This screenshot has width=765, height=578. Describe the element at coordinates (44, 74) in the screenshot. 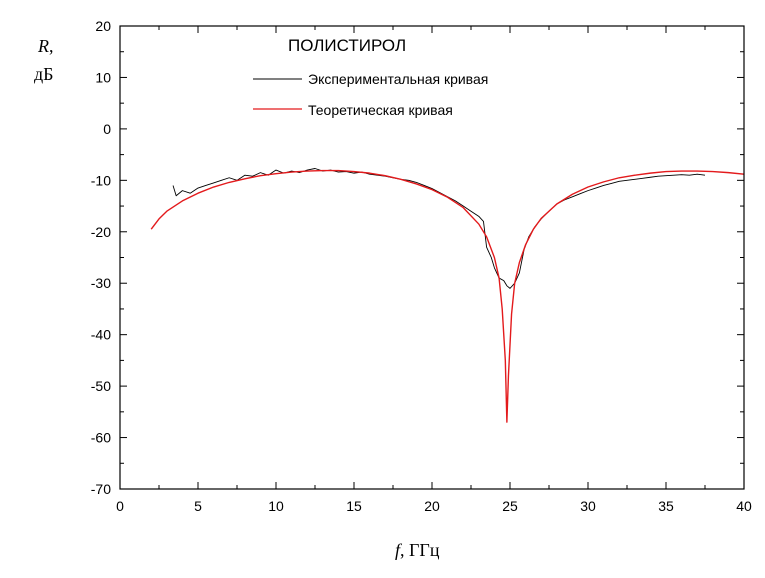

I see `y-axis-unit: дБ` at that location.